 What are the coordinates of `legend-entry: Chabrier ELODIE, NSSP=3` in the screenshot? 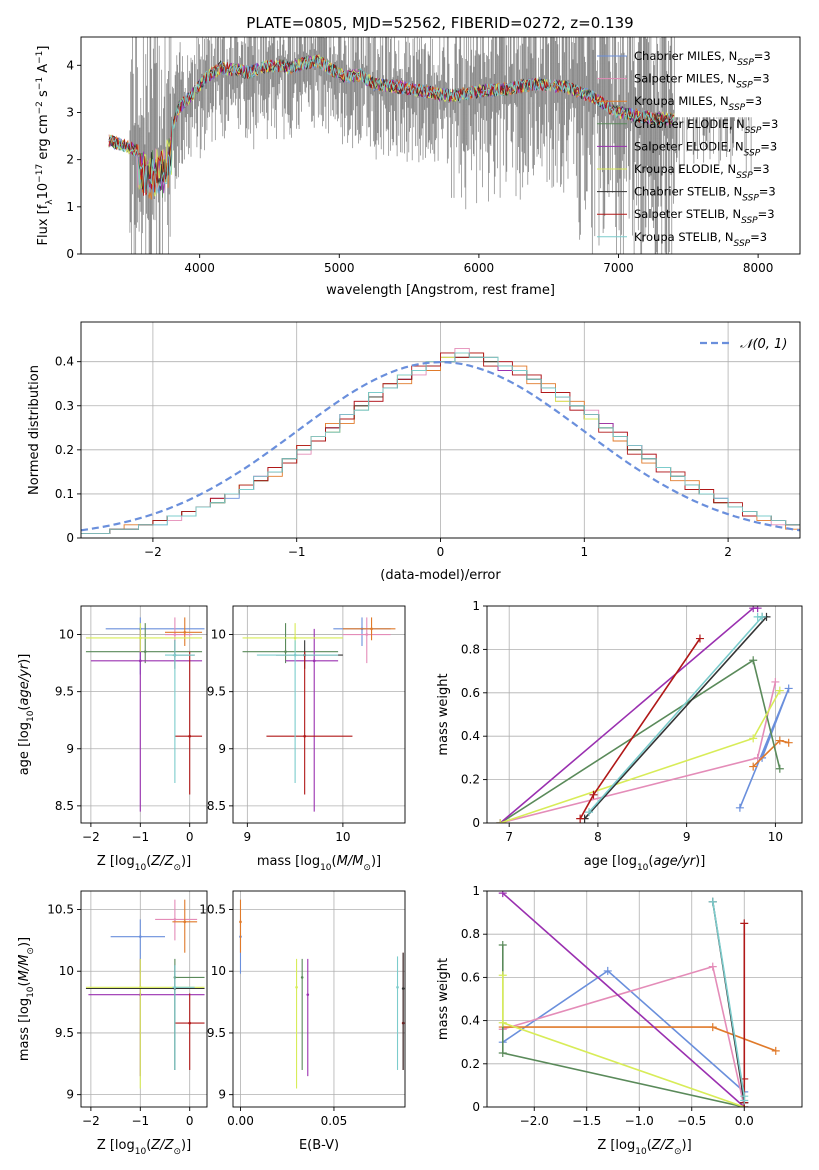 It's located at (706, 126).